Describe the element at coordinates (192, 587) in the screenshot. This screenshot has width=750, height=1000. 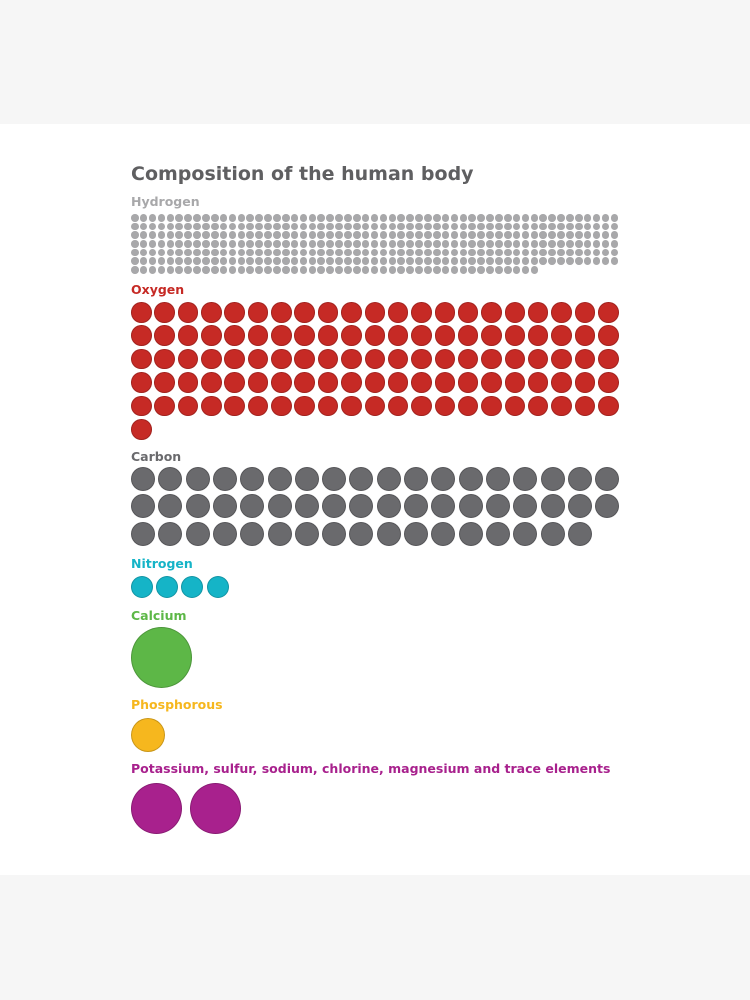
I see `dot-nitrogen` at that location.